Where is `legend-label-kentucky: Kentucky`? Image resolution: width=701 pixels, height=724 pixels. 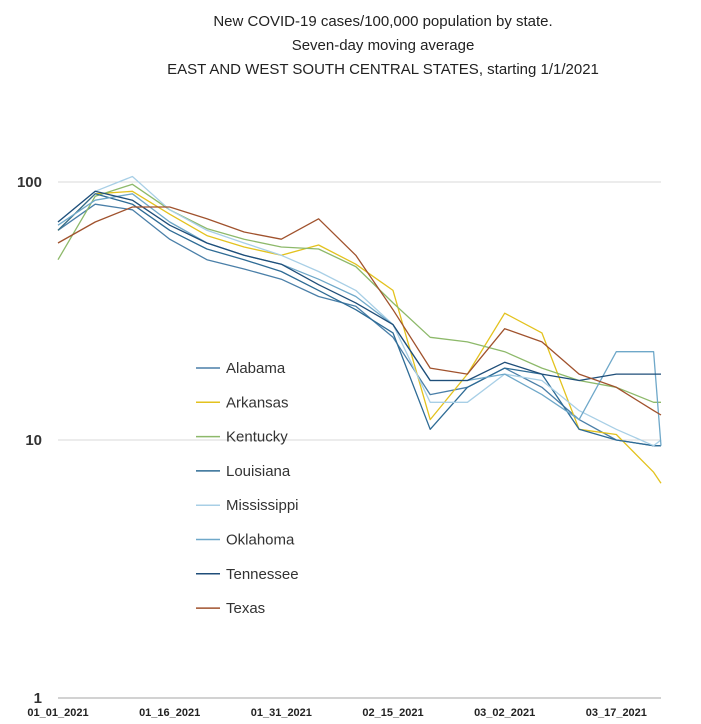 legend-label-kentucky: Kentucky is located at coordinates (257, 437).